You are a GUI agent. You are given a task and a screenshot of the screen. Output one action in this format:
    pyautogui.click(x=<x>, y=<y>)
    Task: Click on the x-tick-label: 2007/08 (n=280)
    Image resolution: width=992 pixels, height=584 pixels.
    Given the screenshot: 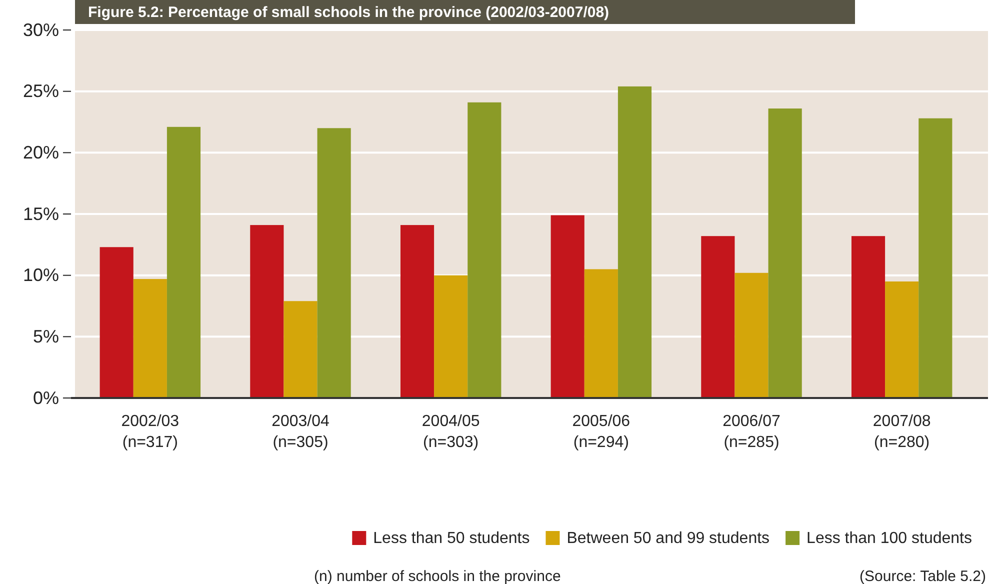 What is the action you would take?
    pyautogui.click(x=901, y=432)
    